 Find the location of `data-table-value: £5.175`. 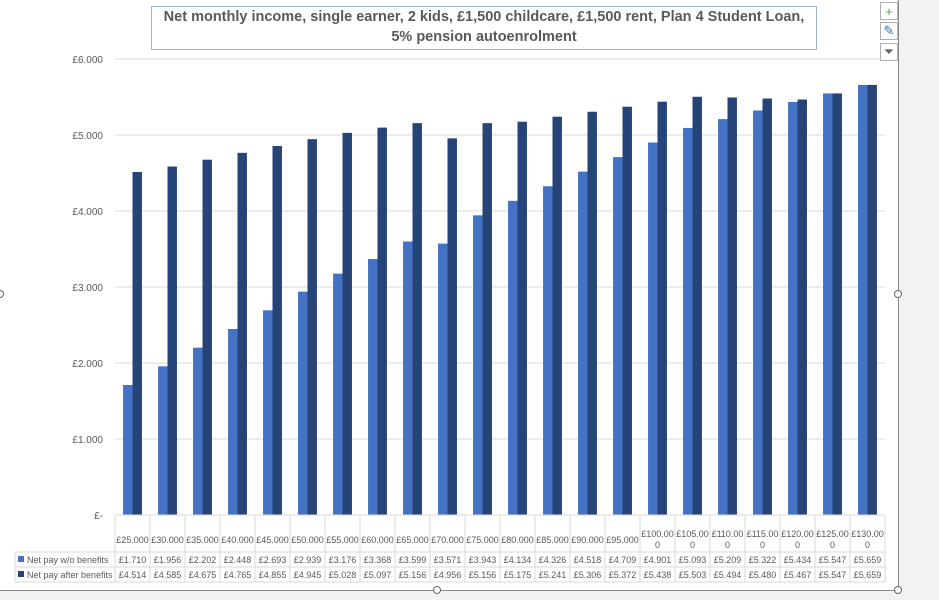

data-table-value: £5.175 is located at coordinates (518, 575).